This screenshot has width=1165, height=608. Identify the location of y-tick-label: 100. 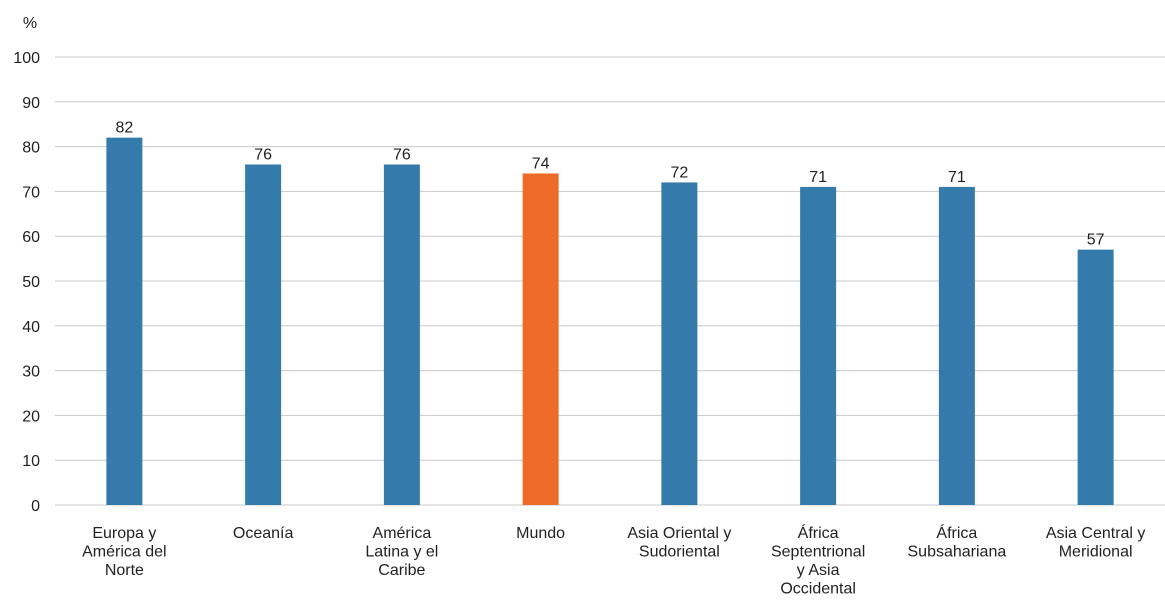
(26, 58).